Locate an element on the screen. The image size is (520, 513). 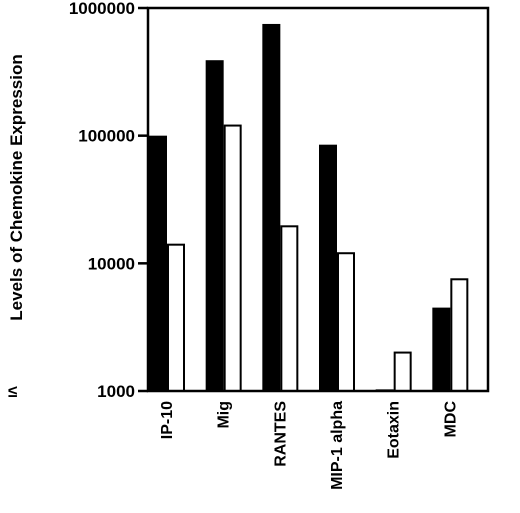
category-label: Mig is located at coordinates (224, 415).